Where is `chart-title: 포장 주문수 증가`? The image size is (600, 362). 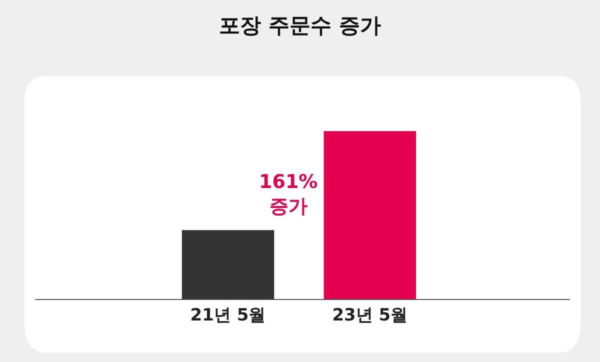
chart-title: 포장 주문수 증가 is located at coordinates (300, 26).